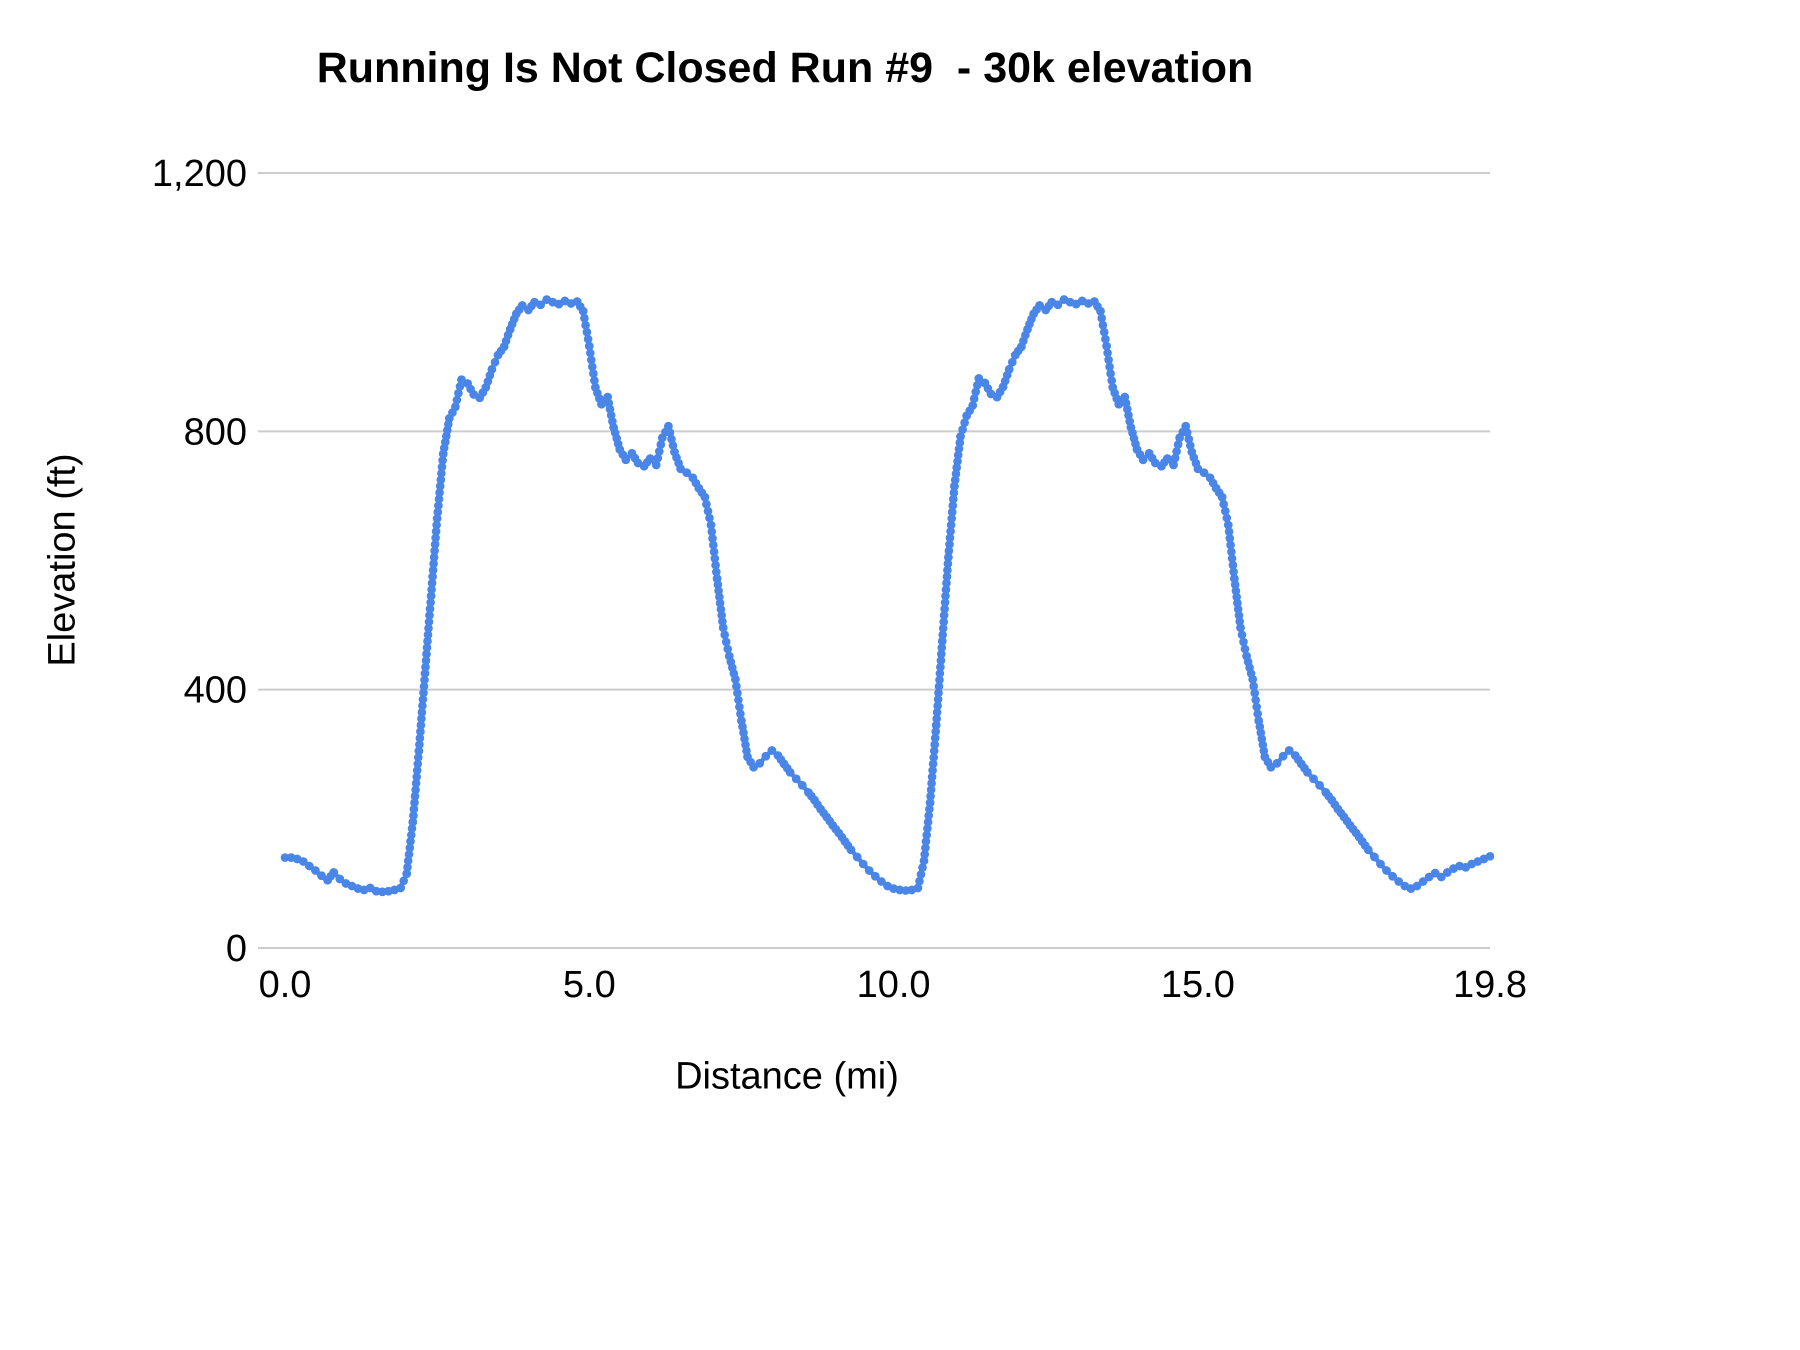  What do you see at coordinates (285, 985) in the screenshot?
I see `x-tick-label: 0.0` at bounding box center [285, 985].